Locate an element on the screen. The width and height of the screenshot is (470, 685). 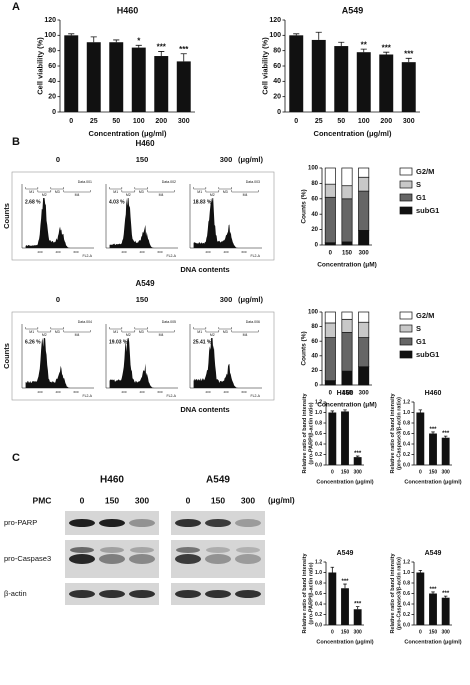
x-tick-label: 50 is located at coordinates (341, 121).